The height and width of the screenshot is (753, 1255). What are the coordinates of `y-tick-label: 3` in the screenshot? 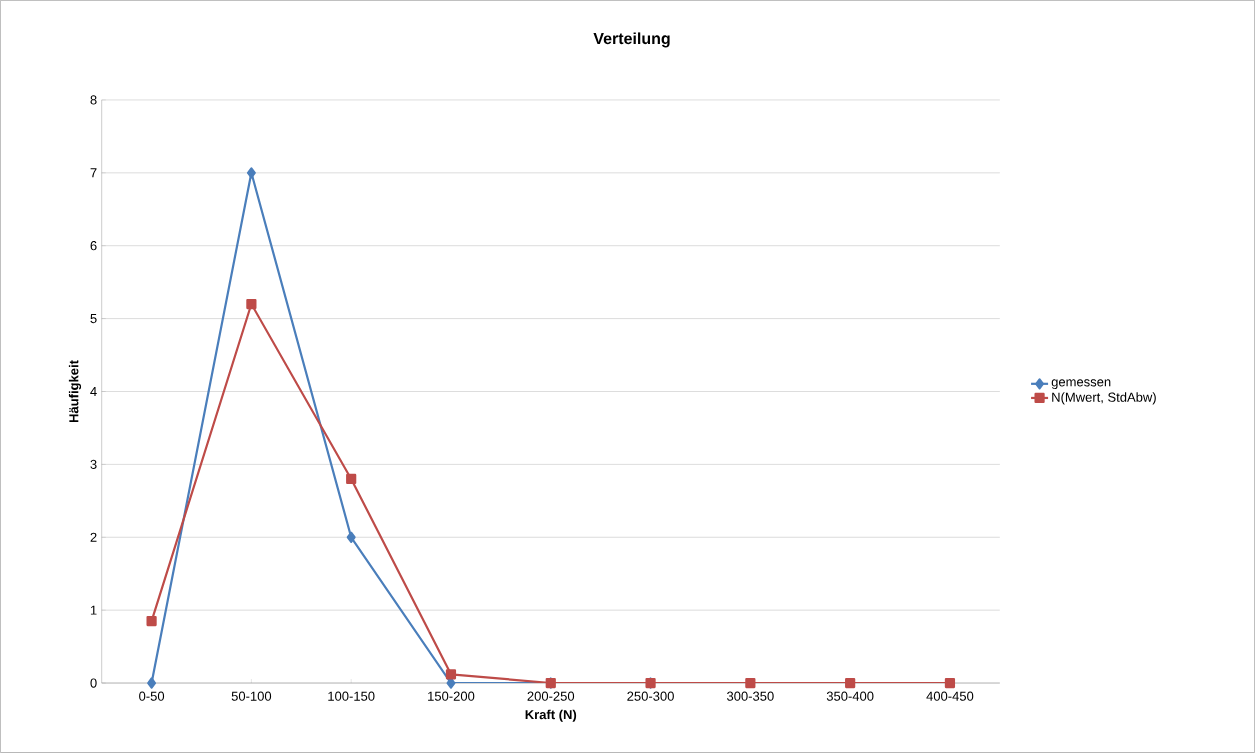 It's located at (93, 464).